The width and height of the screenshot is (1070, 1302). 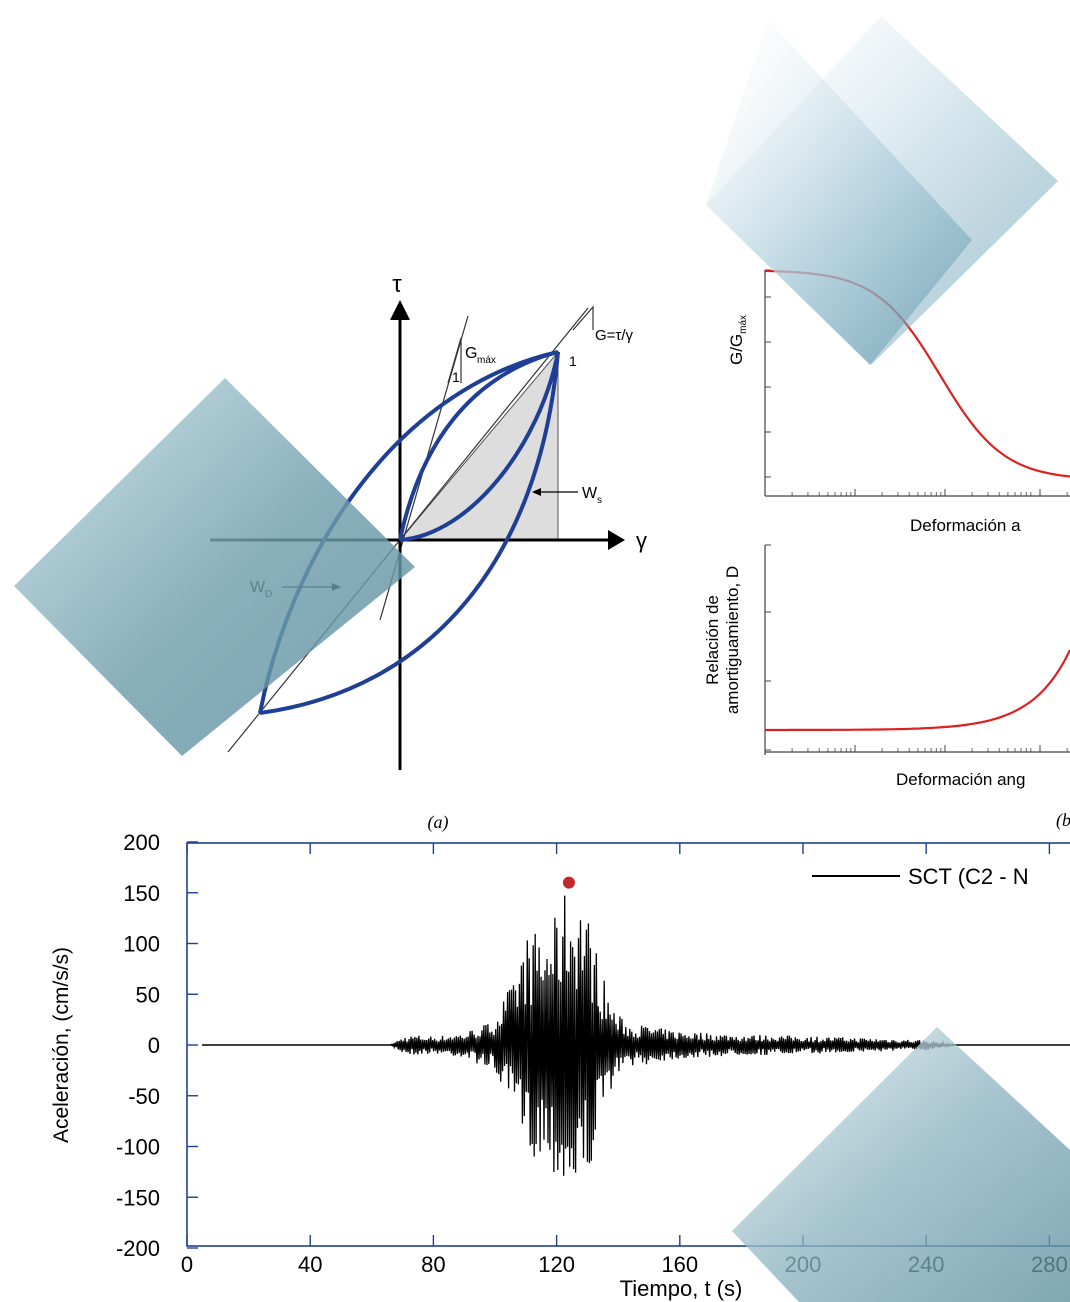 What do you see at coordinates (968, 876) in the screenshot?
I see `legend-text: SCT (C2 - N` at bounding box center [968, 876].